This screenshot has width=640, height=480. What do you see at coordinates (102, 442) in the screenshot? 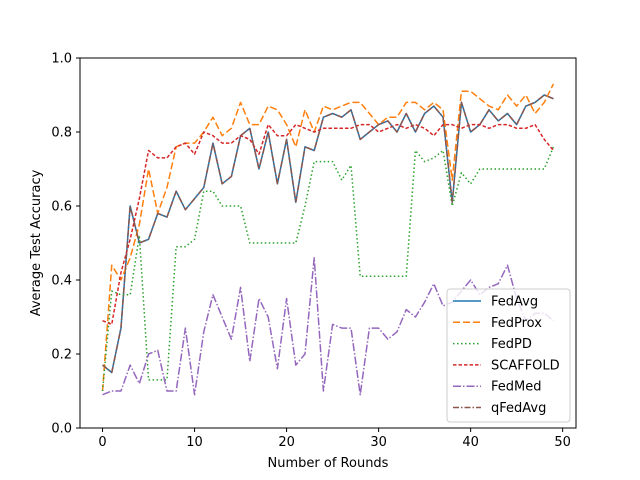
I see `x-tick-label: 0` at bounding box center [102, 442].